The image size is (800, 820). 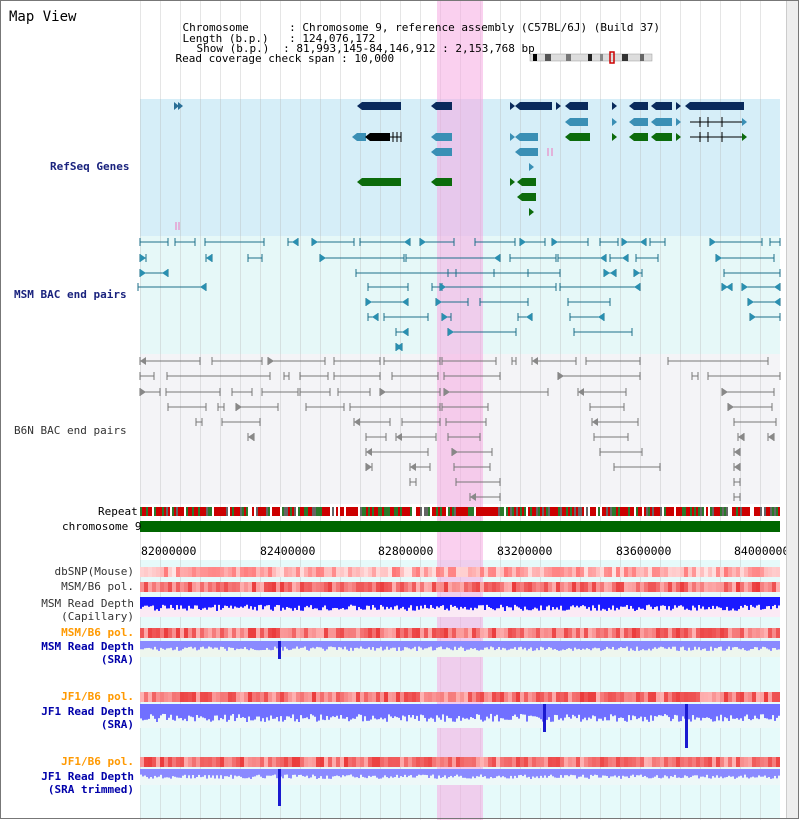 I want to click on vertical-scrollbar, so click(x=792, y=409).